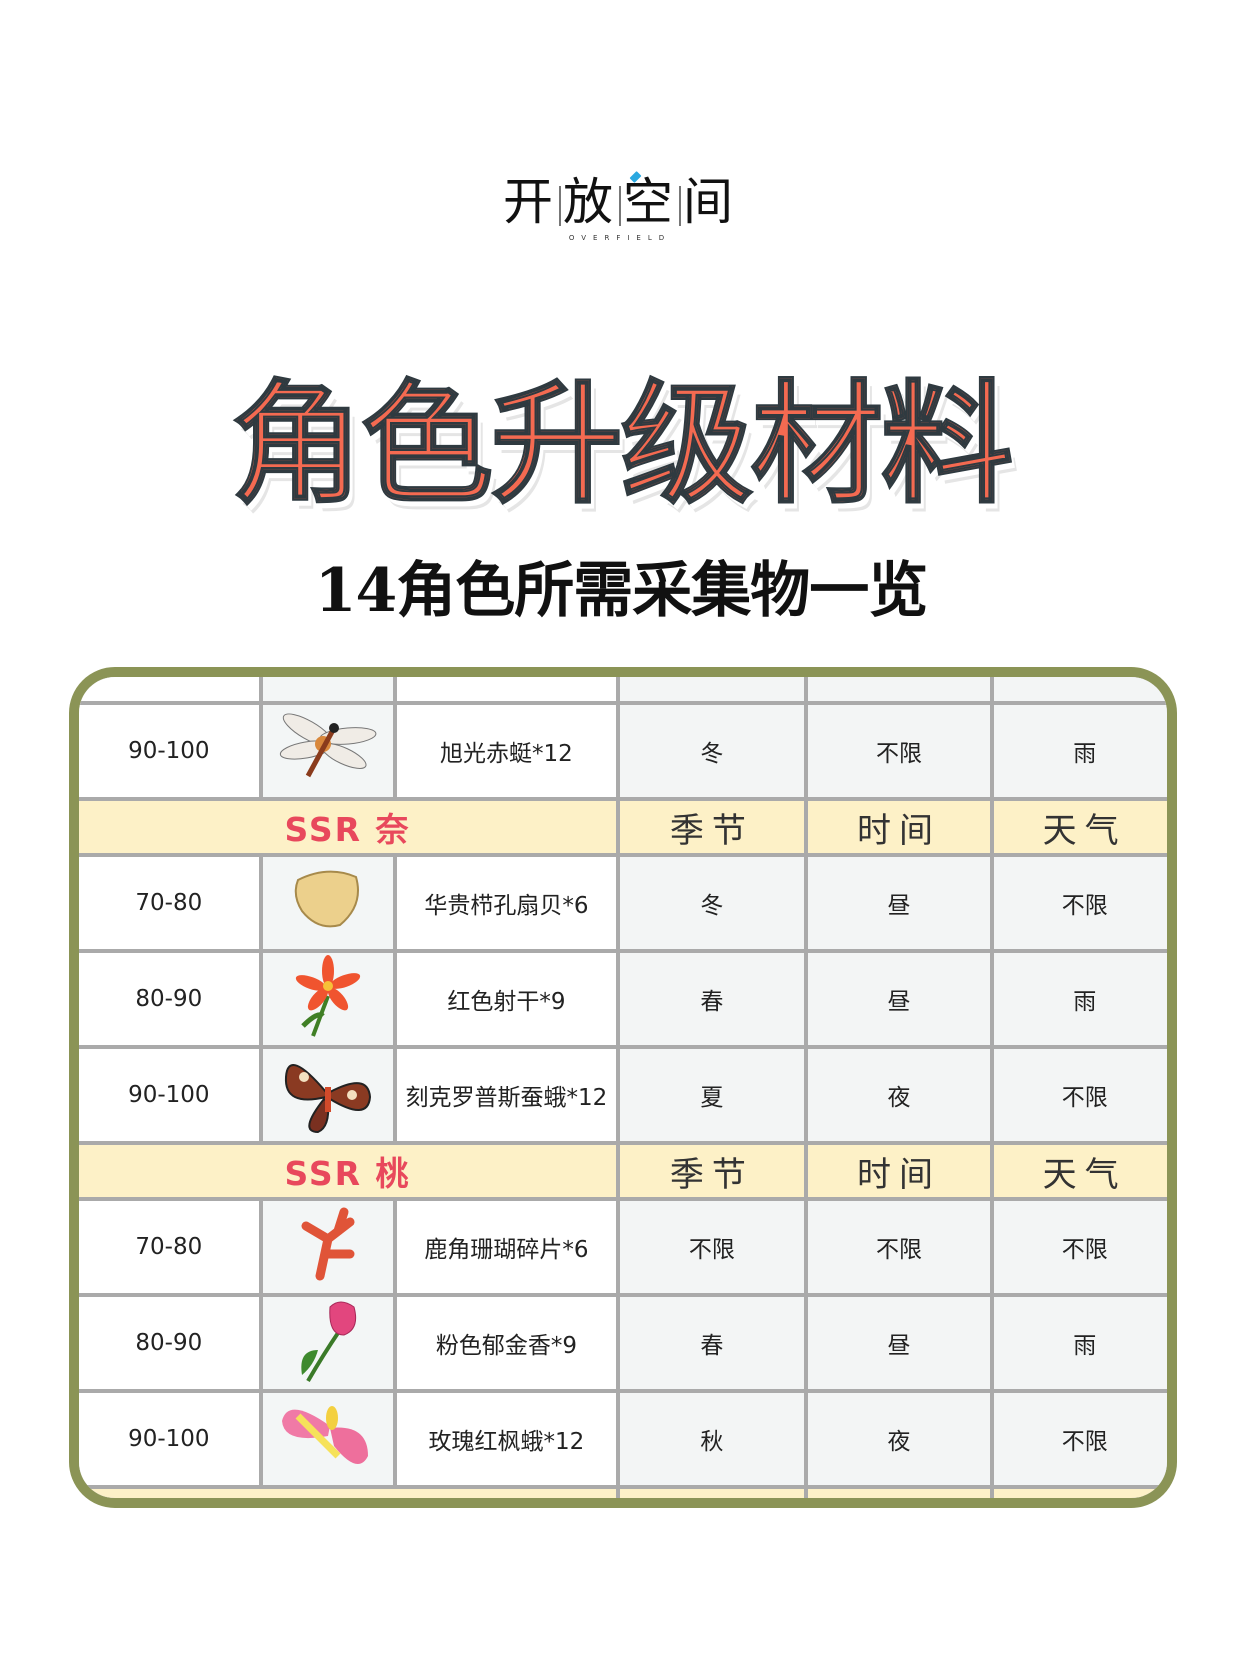  I want to click on table-row: 80-90 粉色郁金香*9 春昼雨, so click(623, 1343).